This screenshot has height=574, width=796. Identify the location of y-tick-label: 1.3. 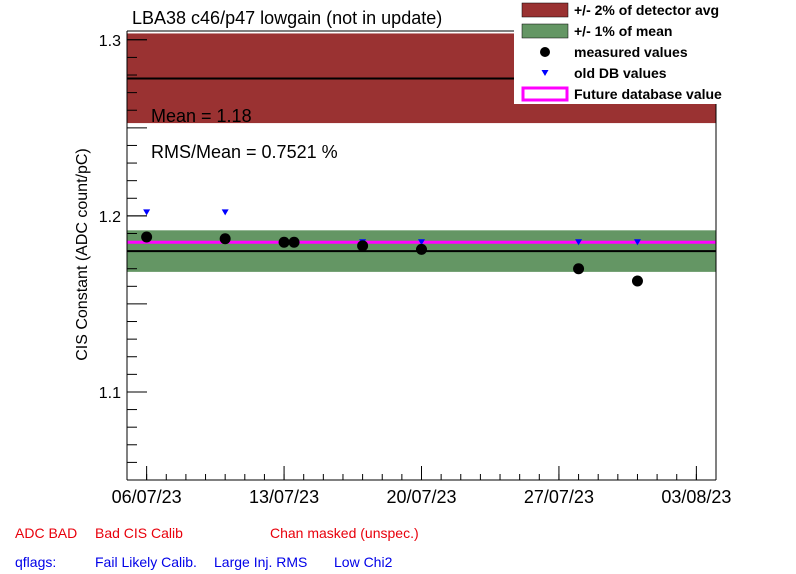
(110, 41).